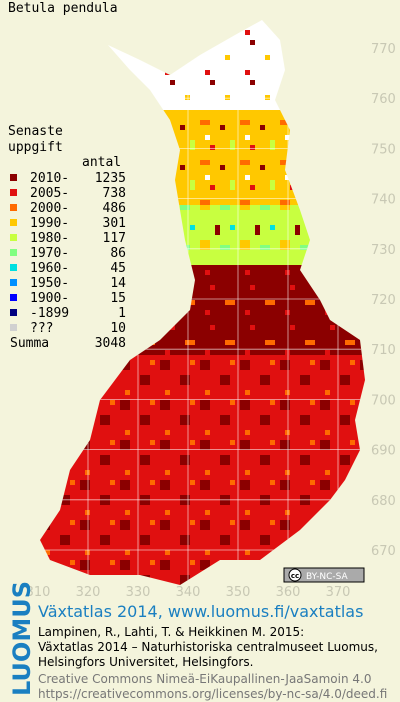 The height and width of the screenshot is (702, 400). What do you see at coordinates (118, 298) in the screenshot?
I see `legend-count: 15` at bounding box center [118, 298].